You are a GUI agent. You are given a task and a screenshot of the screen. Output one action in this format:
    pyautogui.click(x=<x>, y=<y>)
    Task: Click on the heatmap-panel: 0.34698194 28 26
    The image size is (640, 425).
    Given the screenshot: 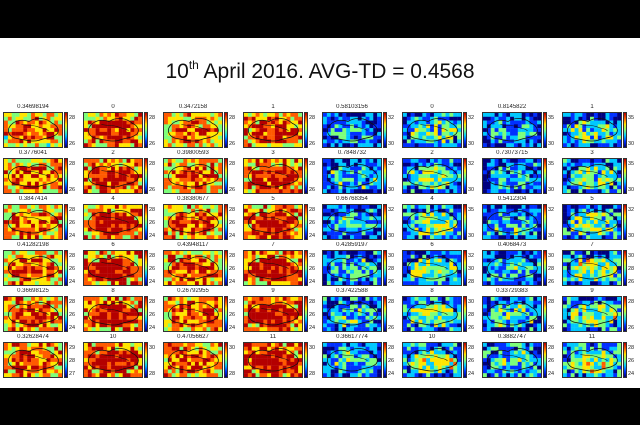 What is the action you would take?
    pyautogui.click(x=40, y=127)
    